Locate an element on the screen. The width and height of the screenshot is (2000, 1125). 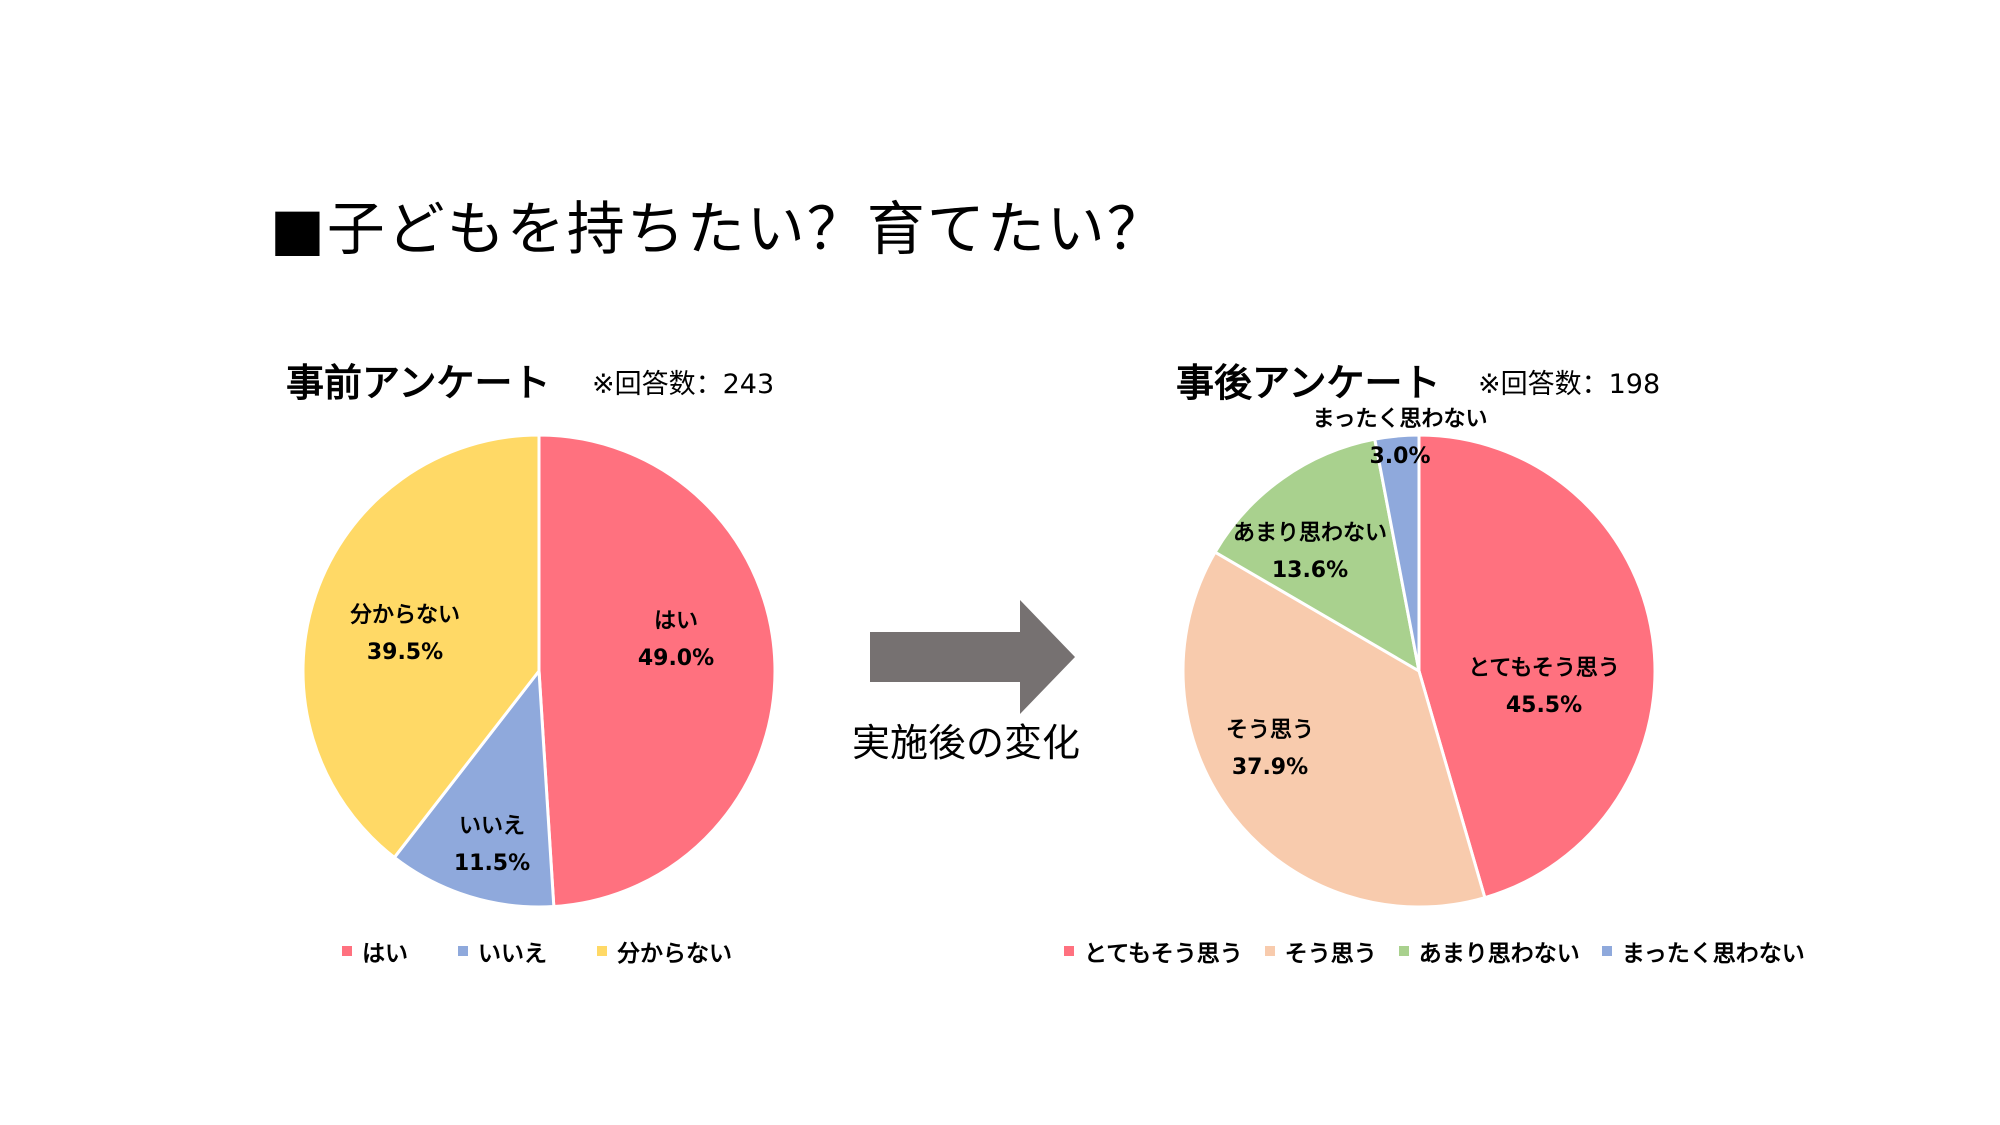
data-label-category: いいえ is located at coordinates (492, 826).